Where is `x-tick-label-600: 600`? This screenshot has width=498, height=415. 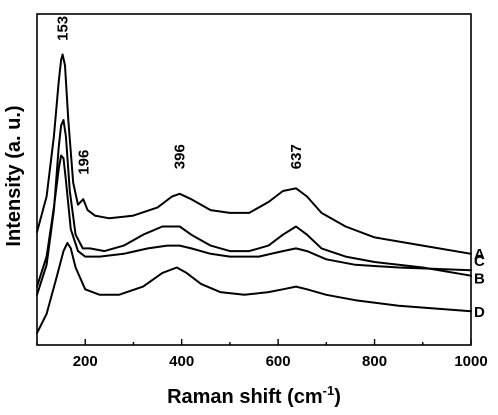
x-tick-label-600: 600 is located at coordinates (278, 361).